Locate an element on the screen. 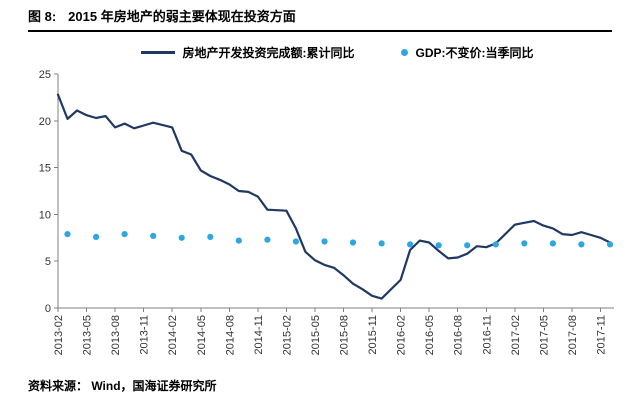  svg-text: 2014-08 is located at coordinates (230, 335).